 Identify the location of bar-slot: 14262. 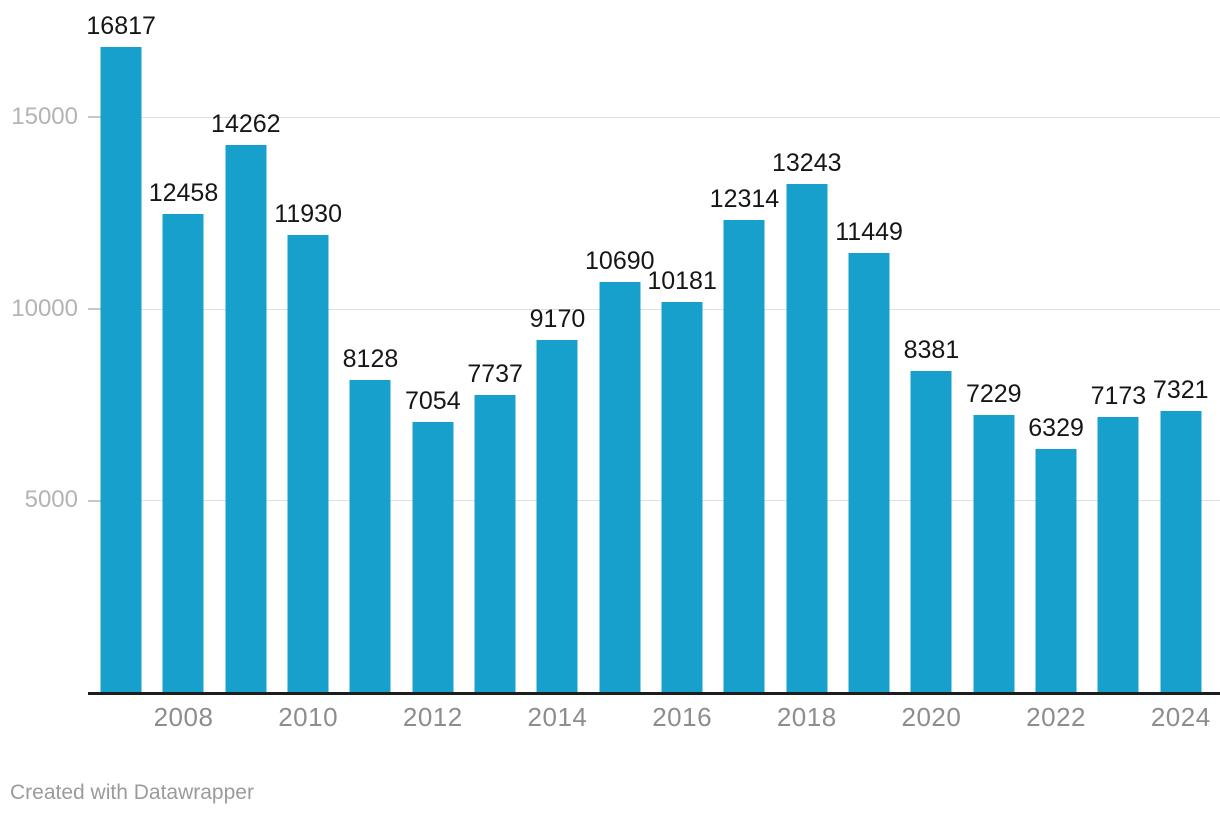
(246, 346).